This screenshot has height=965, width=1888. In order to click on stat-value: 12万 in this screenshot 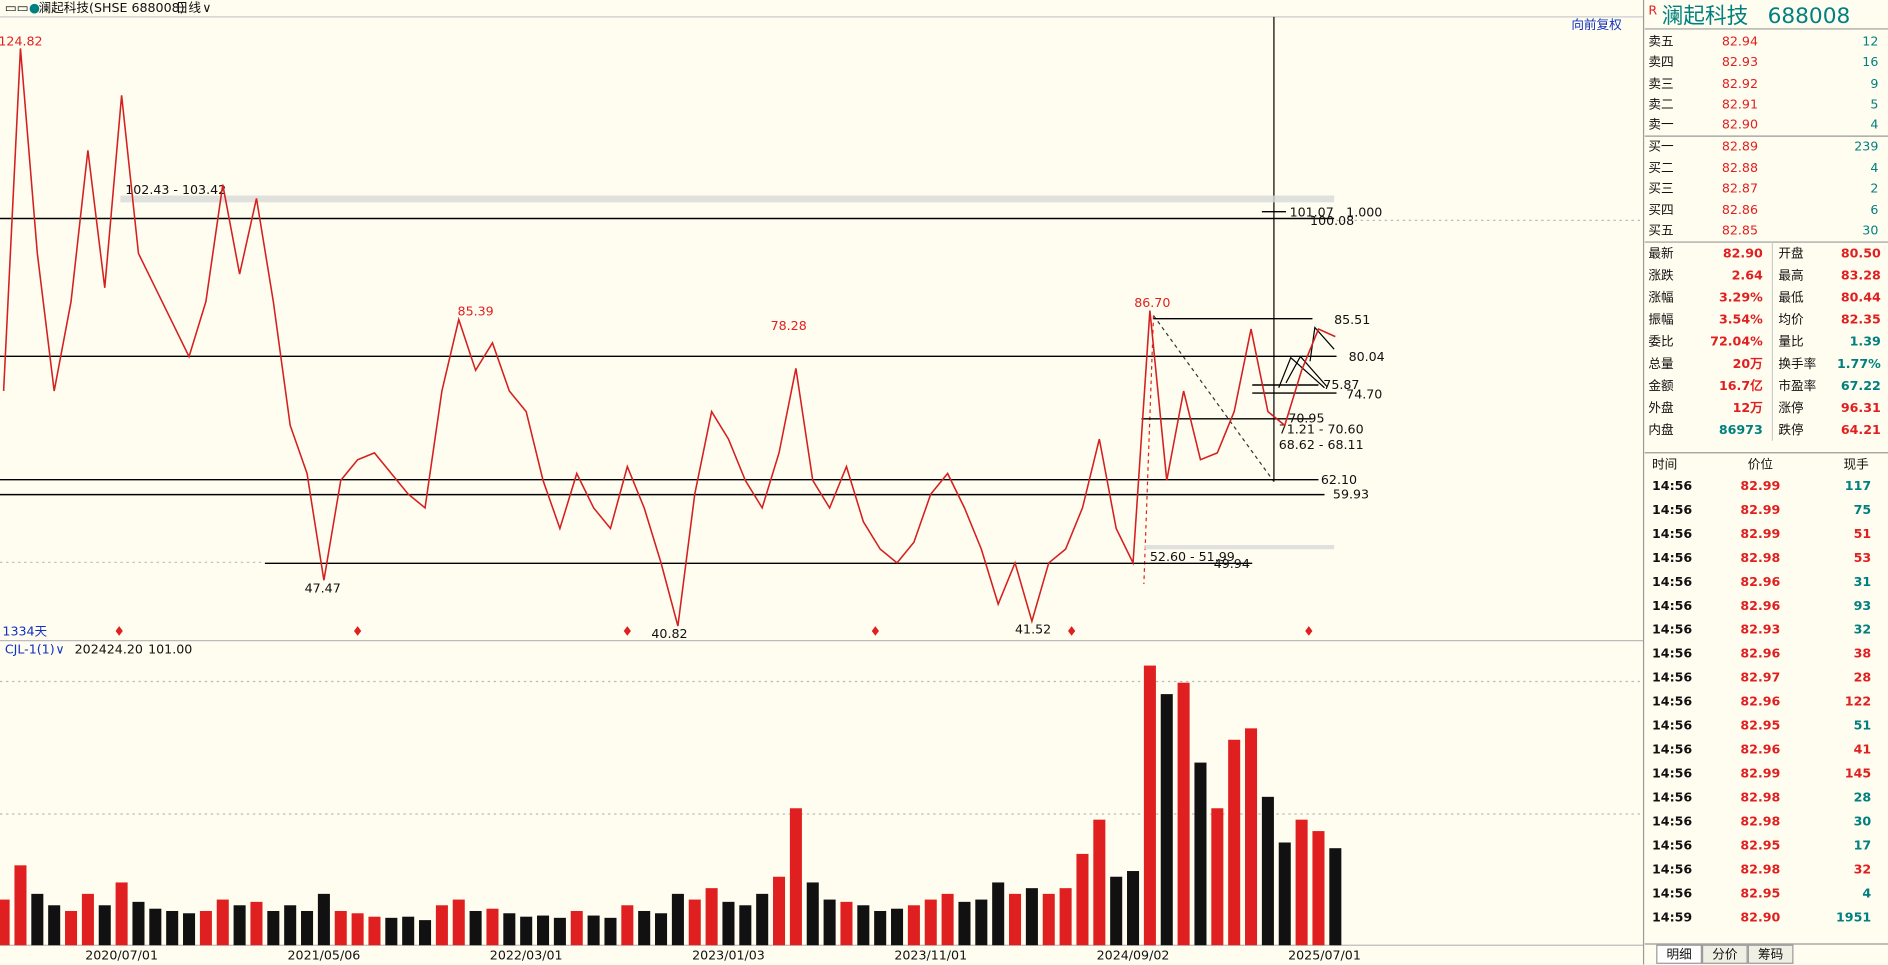, I will do `click(1748, 407)`.